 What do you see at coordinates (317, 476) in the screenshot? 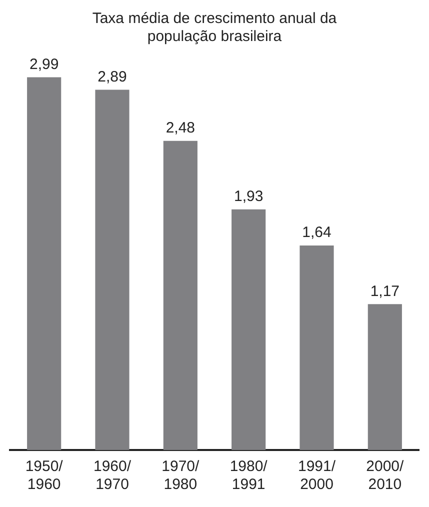
I see `x-tick-label: 1991/ 2000` at bounding box center [317, 476].